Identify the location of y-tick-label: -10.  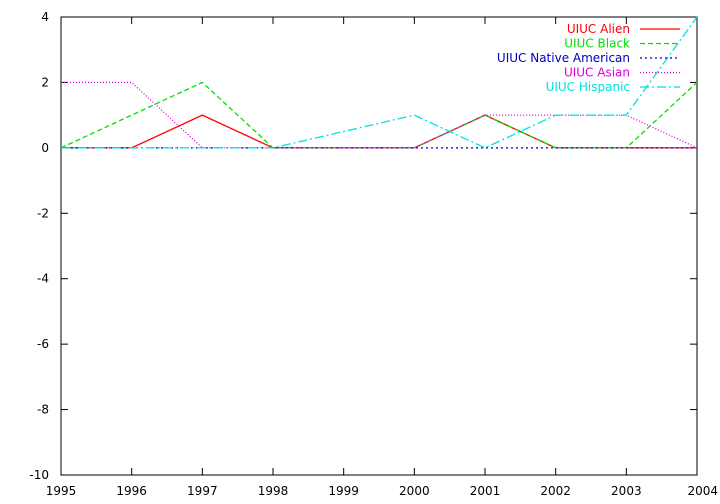
(39, 475).